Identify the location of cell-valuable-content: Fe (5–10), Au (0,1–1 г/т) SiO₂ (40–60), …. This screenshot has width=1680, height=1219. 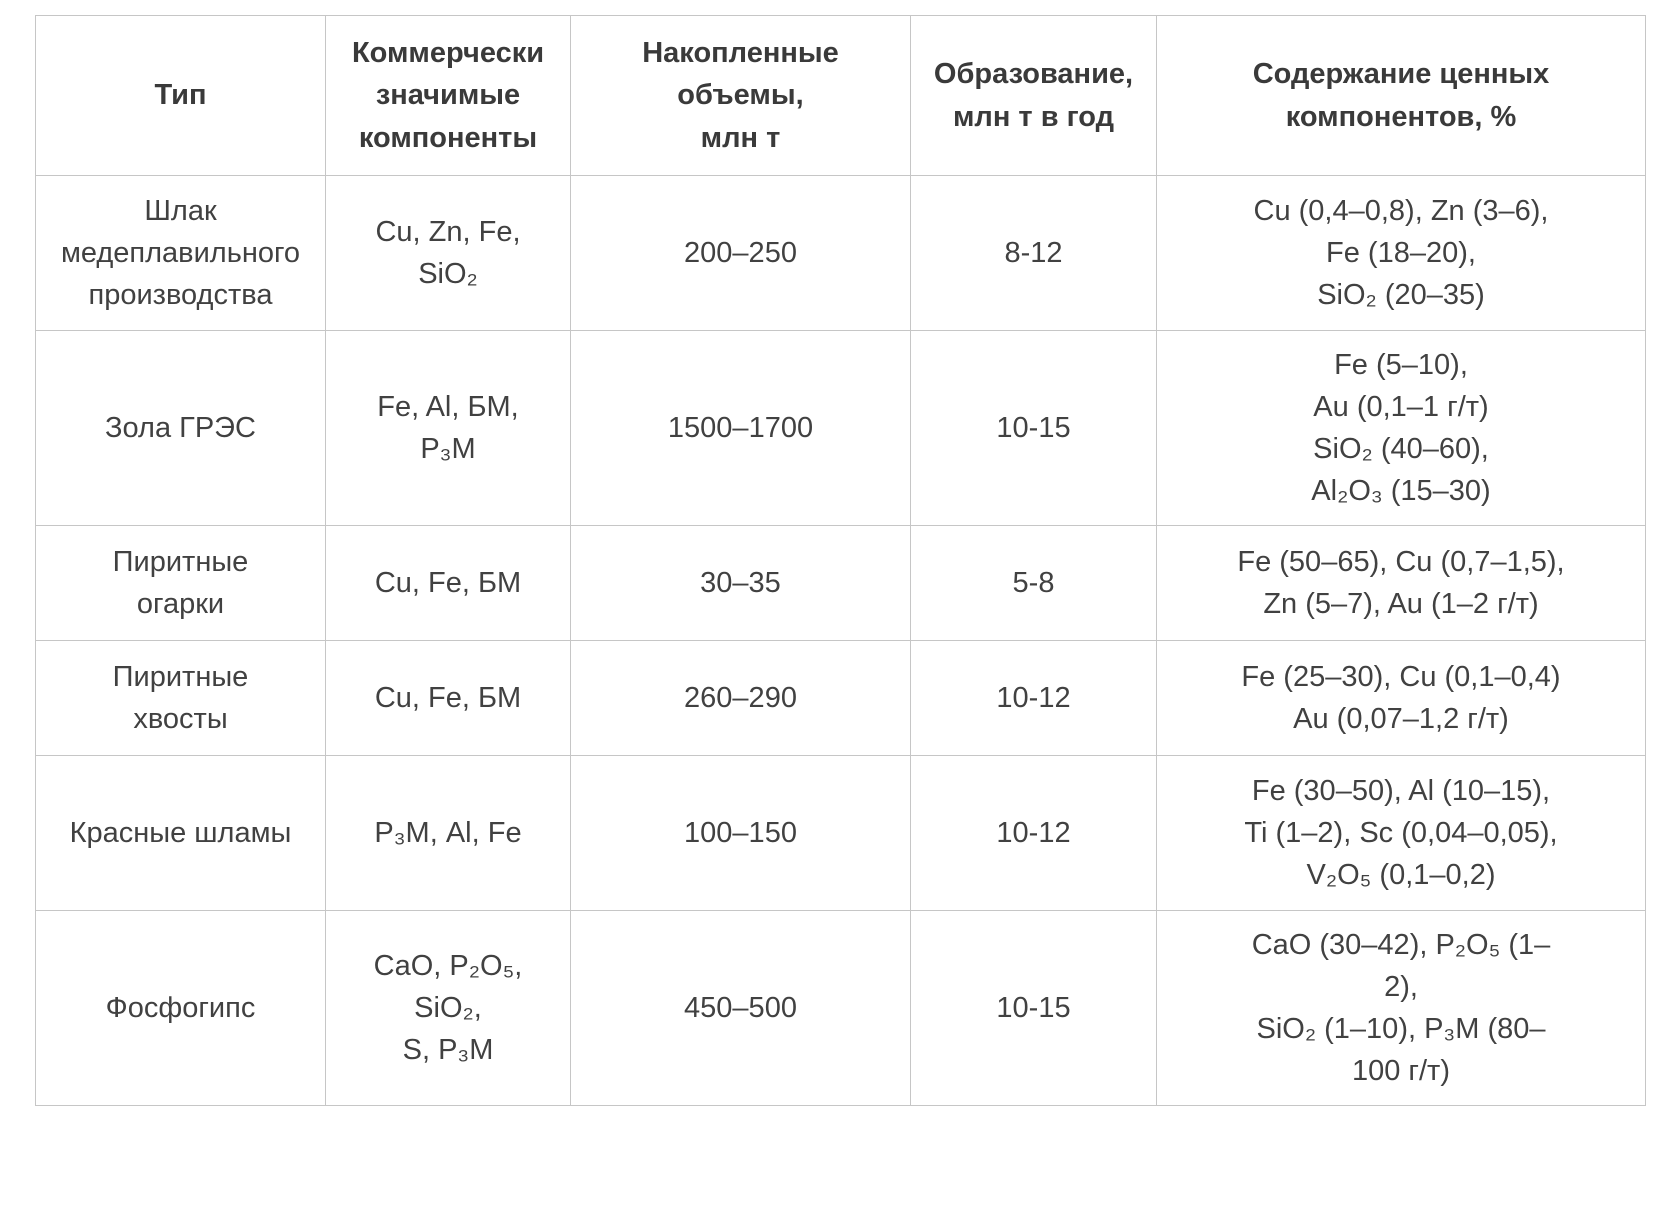
(1401, 428).